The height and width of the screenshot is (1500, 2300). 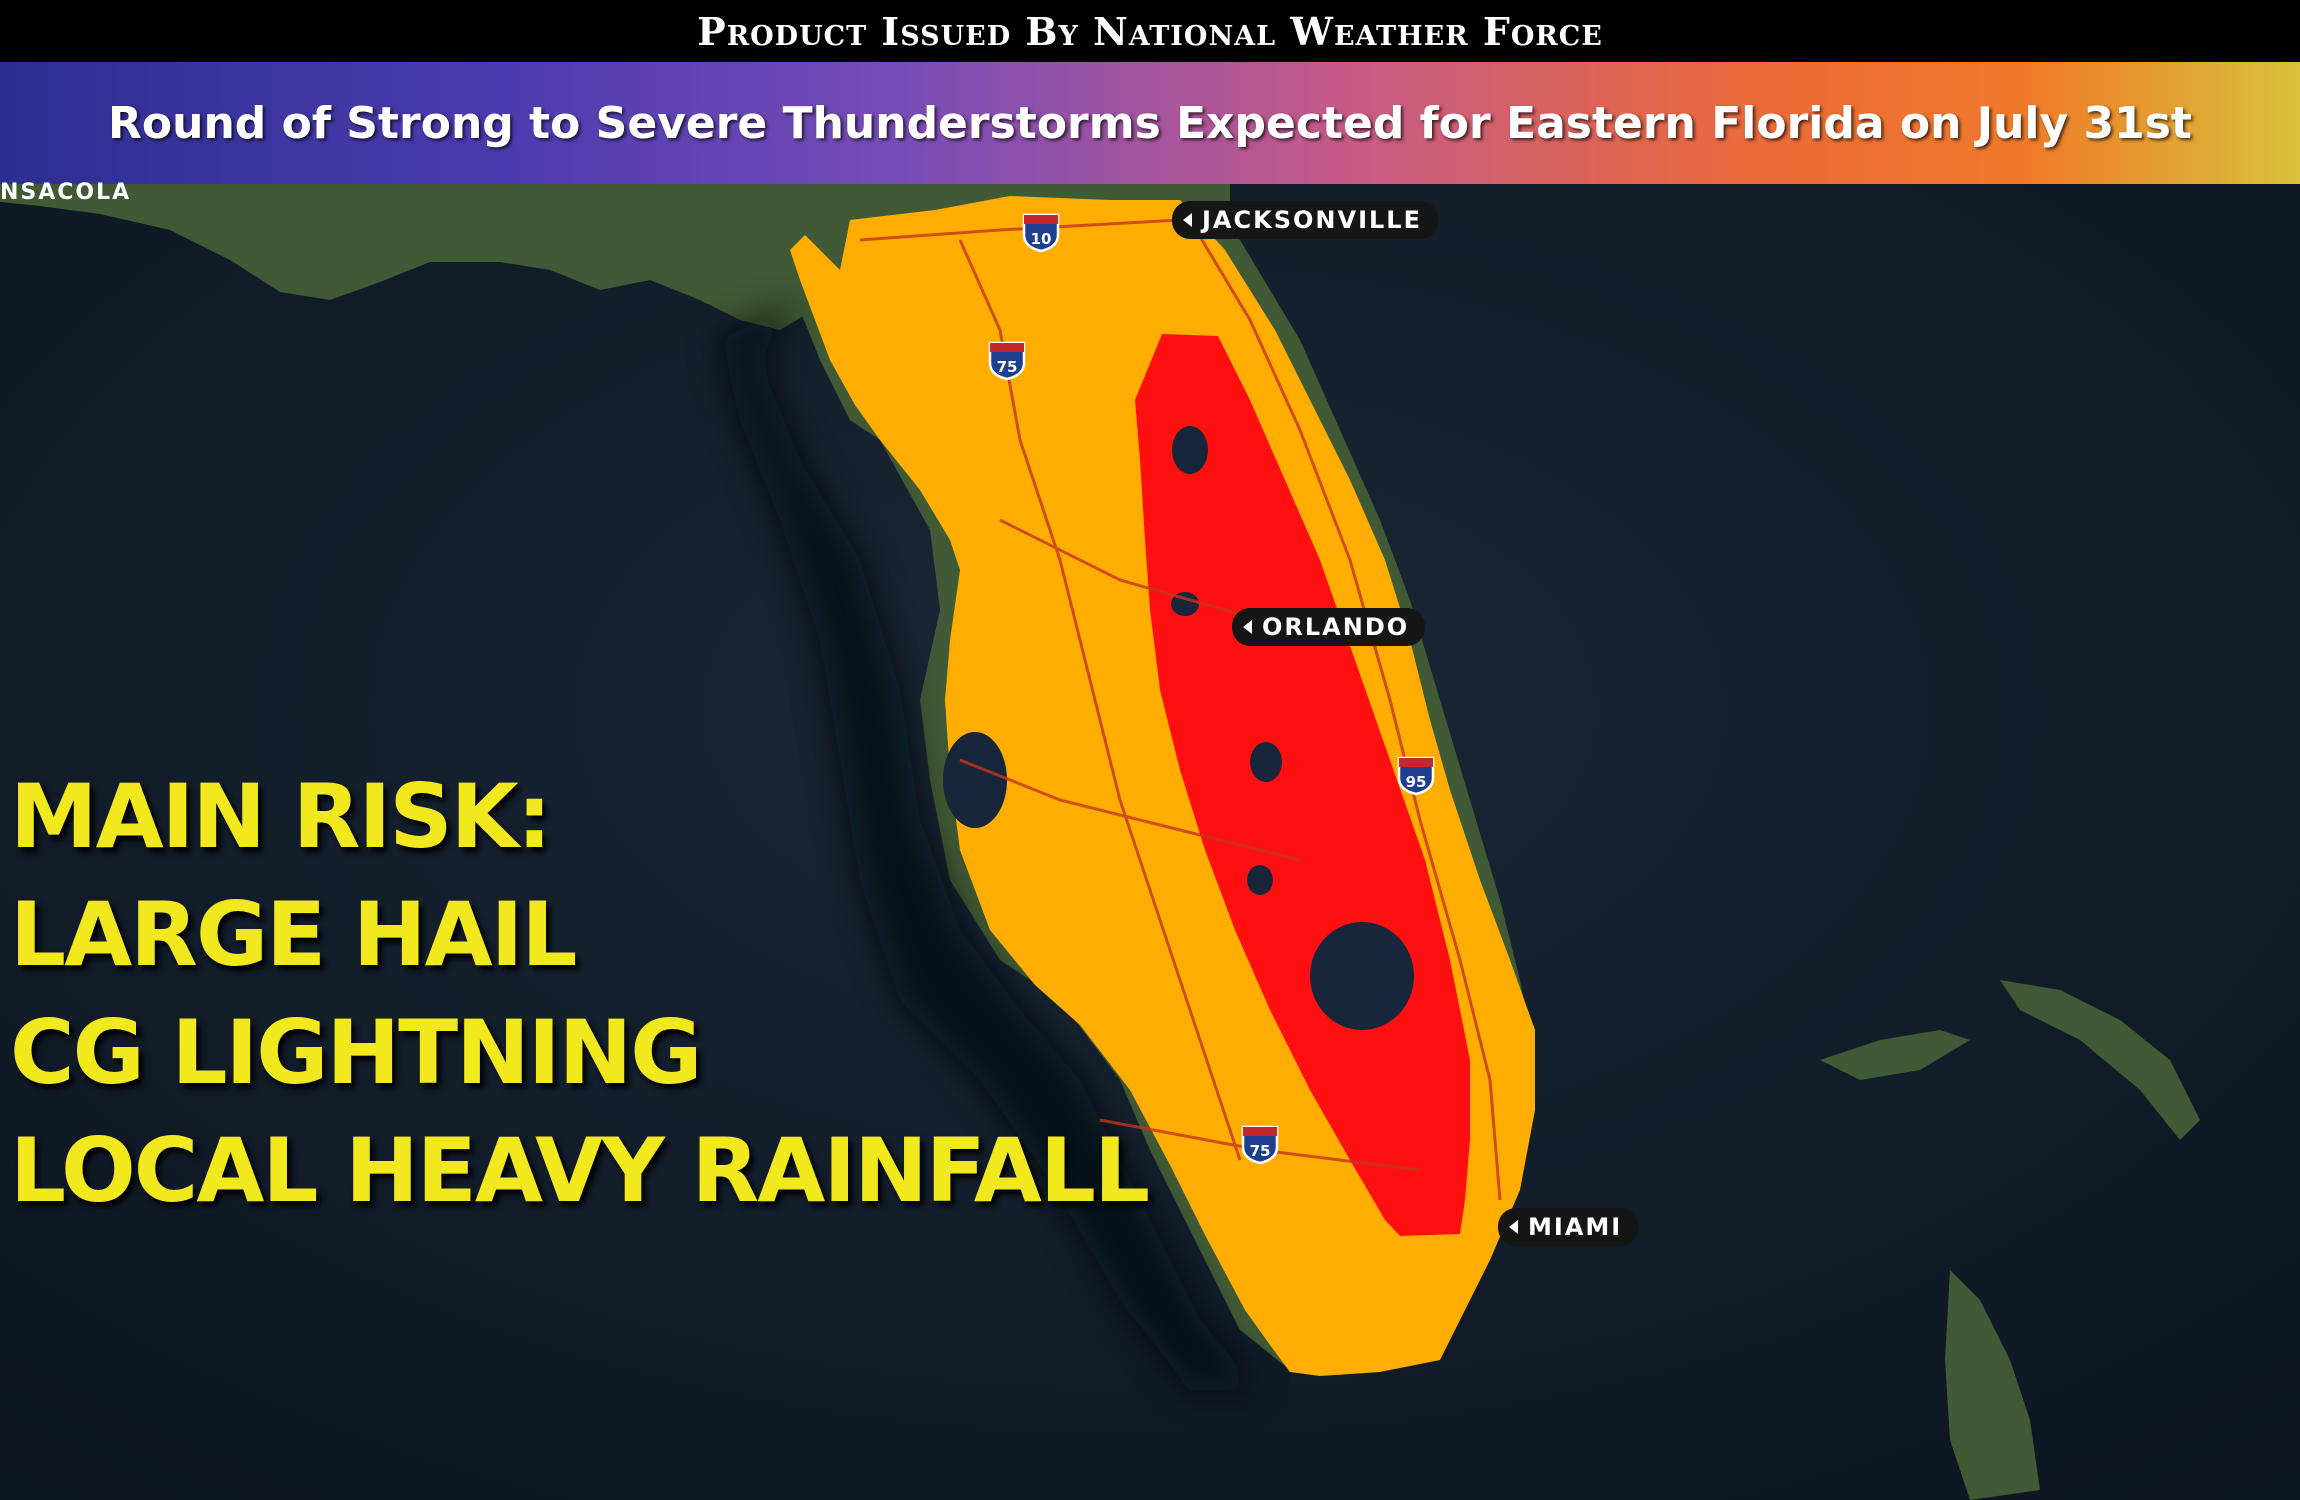 I want to click on i95-shield: 95, so click(x=1416, y=776).